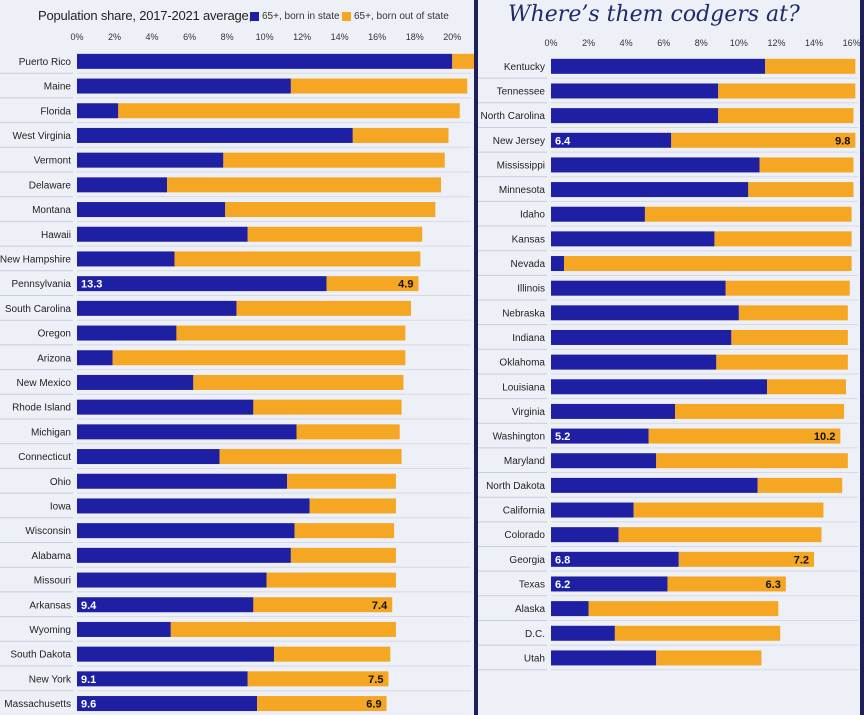  I want to click on category-label-massachusetts: Massachusetts, so click(37, 704).